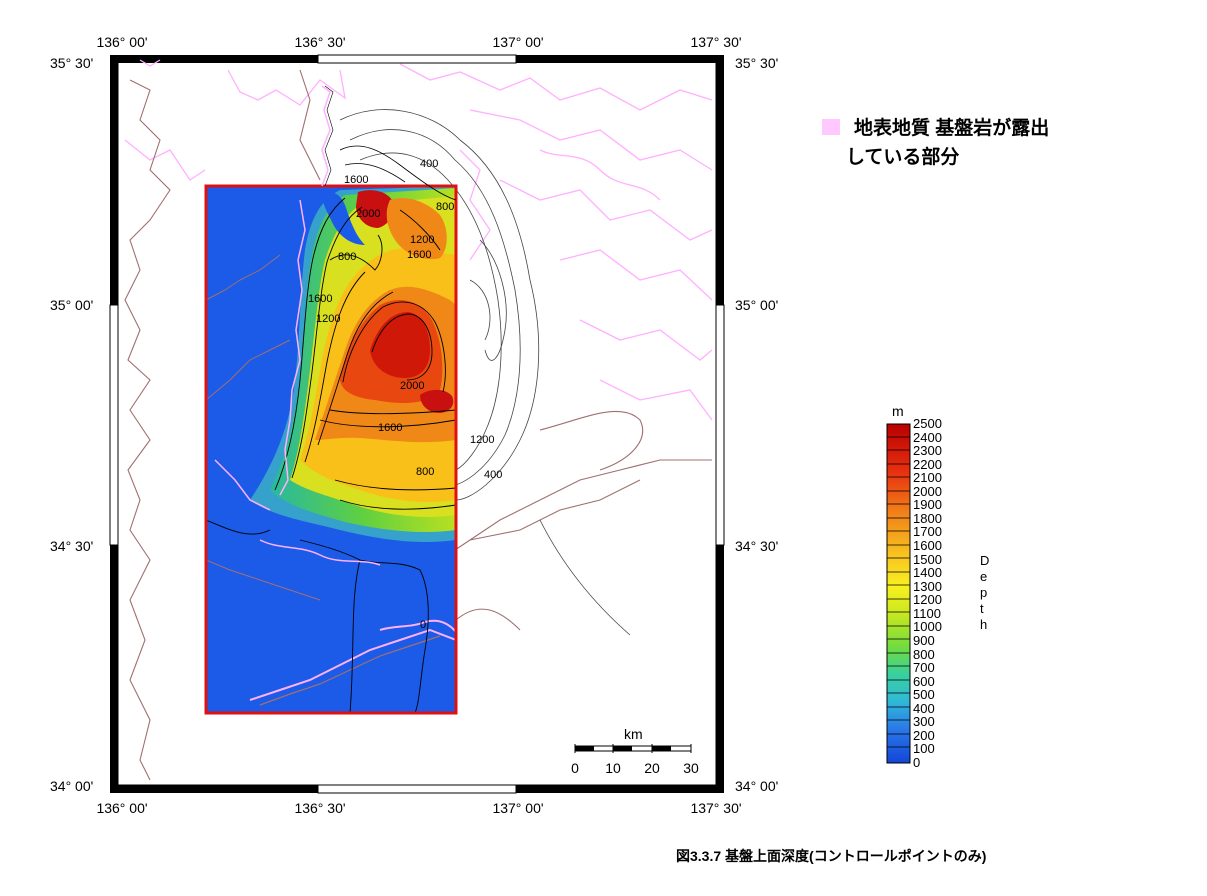 This screenshot has width=1207, height=896. I want to click on scale-tick-20: 20, so click(652, 768).